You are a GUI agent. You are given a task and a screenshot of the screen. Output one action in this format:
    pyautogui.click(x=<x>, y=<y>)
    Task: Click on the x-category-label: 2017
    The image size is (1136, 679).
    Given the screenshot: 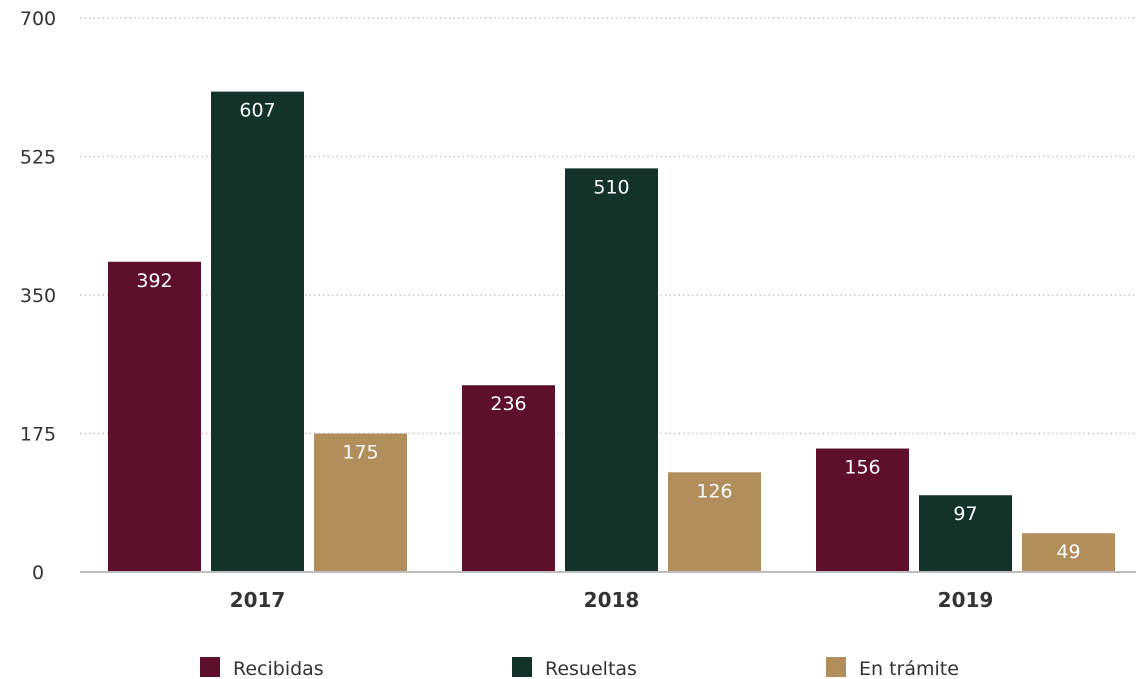 What is the action you would take?
    pyautogui.click(x=258, y=600)
    